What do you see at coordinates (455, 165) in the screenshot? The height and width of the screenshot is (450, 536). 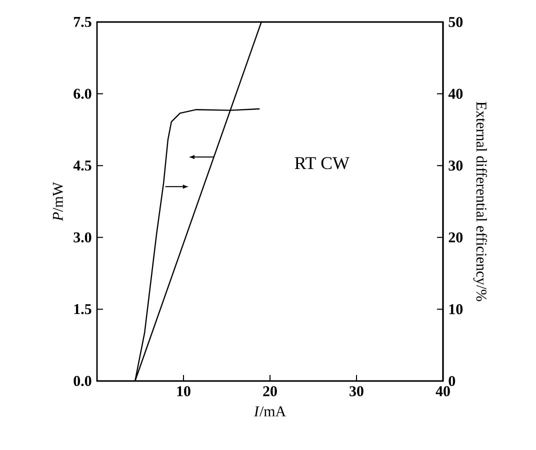 I see `y2-tick-label: 30` at bounding box center [455, 165].